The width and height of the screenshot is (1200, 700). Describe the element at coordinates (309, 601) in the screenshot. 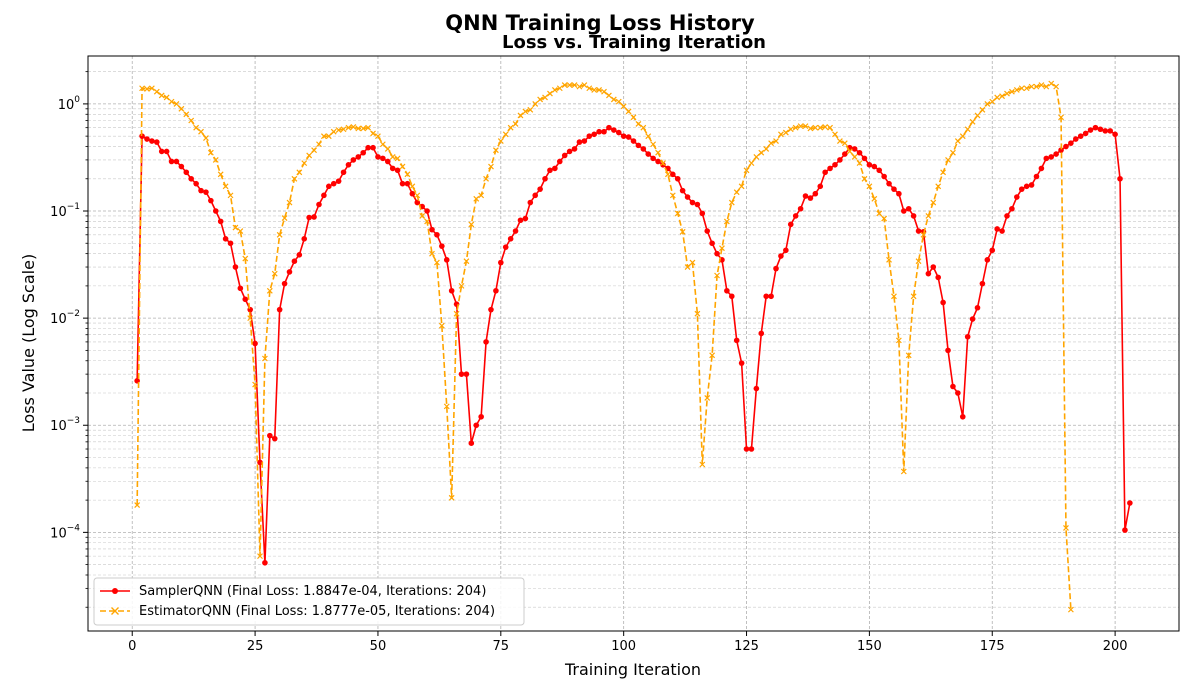

I see `legend-box` at that location.